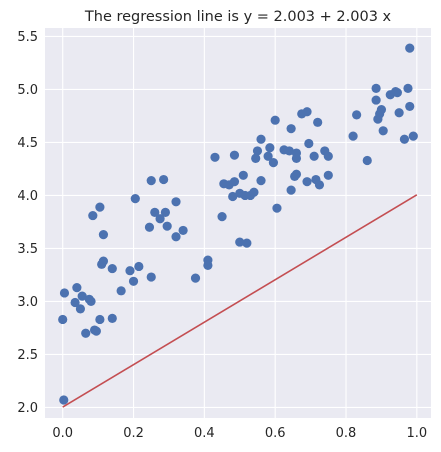  I want to click on x-tick-labels: 0.0 0.2 0.4 0.6 0.8 1.0, so click(239, 433).